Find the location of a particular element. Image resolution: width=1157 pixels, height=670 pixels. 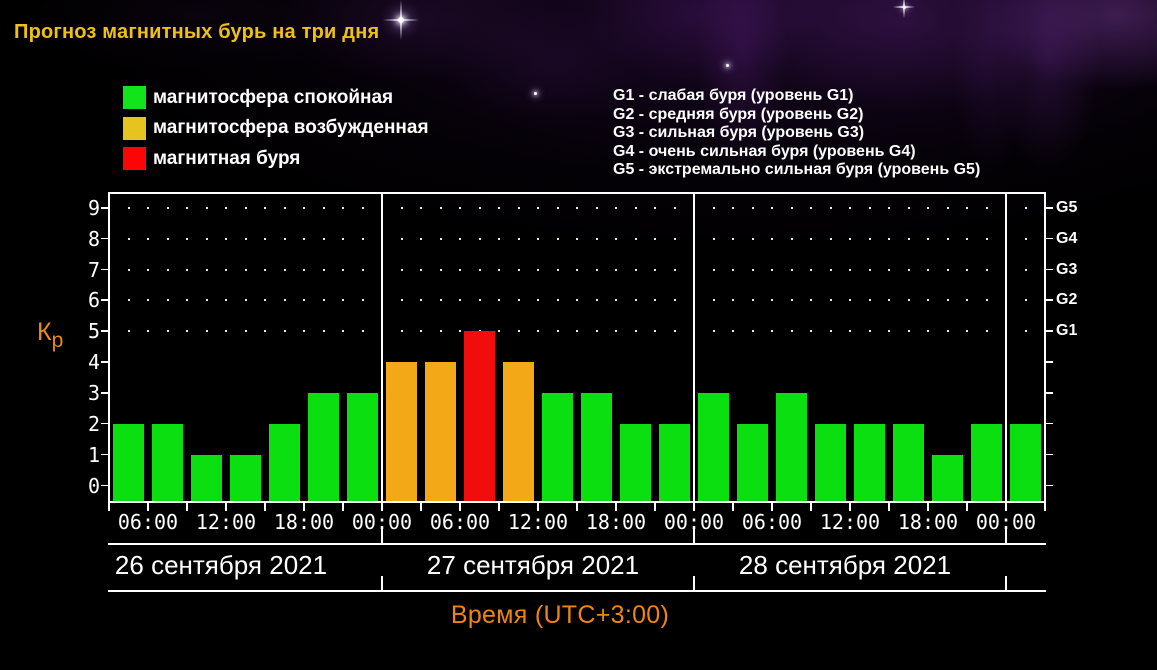

day-divider is located at coordinates (382, 347).